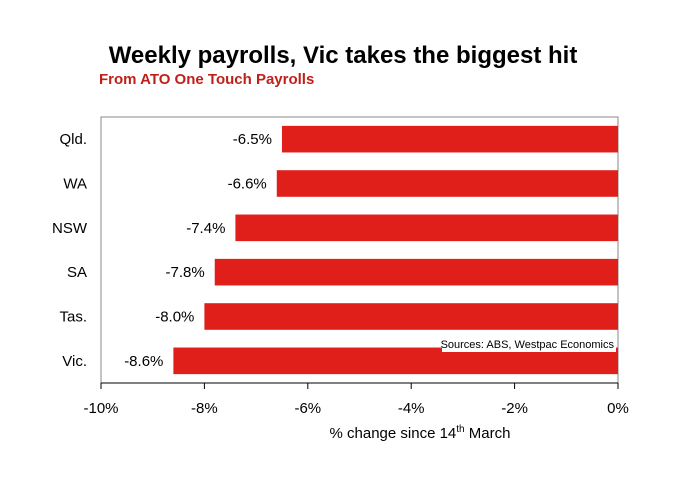 This screenshot has height=485, width=700. Describe the element at coordinates (70, 250) in the screenshot. I see `category-labels: Qld. WA NSW SA Tas. Vic.` at that location.